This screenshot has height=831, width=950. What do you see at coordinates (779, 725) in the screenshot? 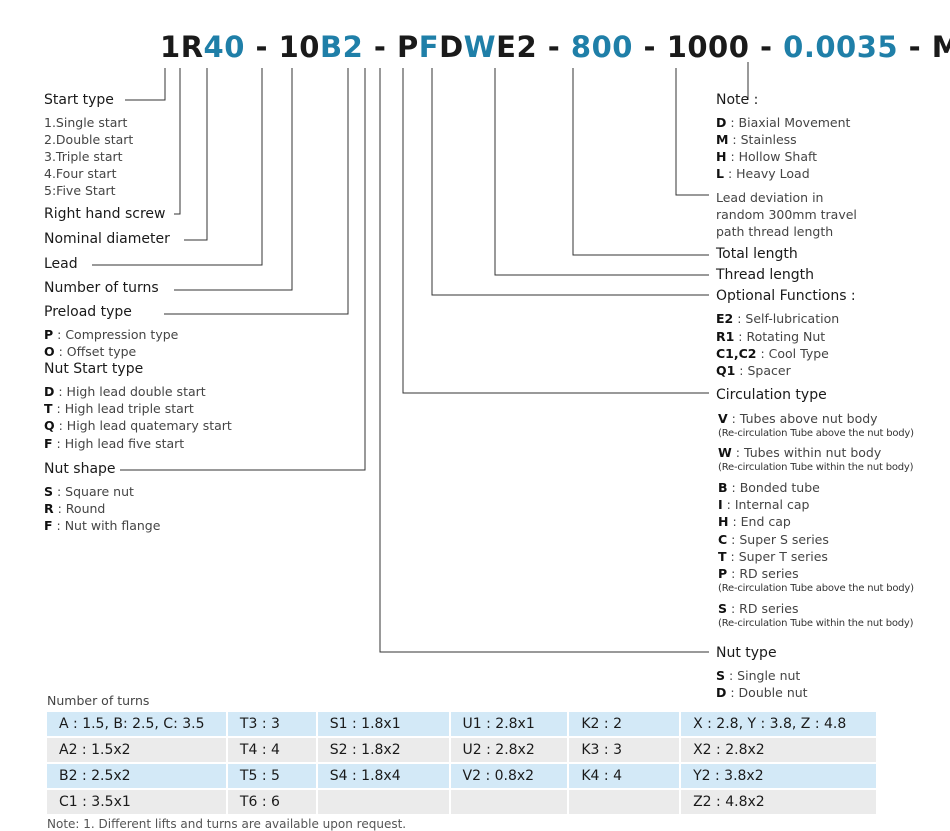
I see `table-cell: X : 2.8, Y : 3.8, Z : 4.8` at bounding box center [779, 725].